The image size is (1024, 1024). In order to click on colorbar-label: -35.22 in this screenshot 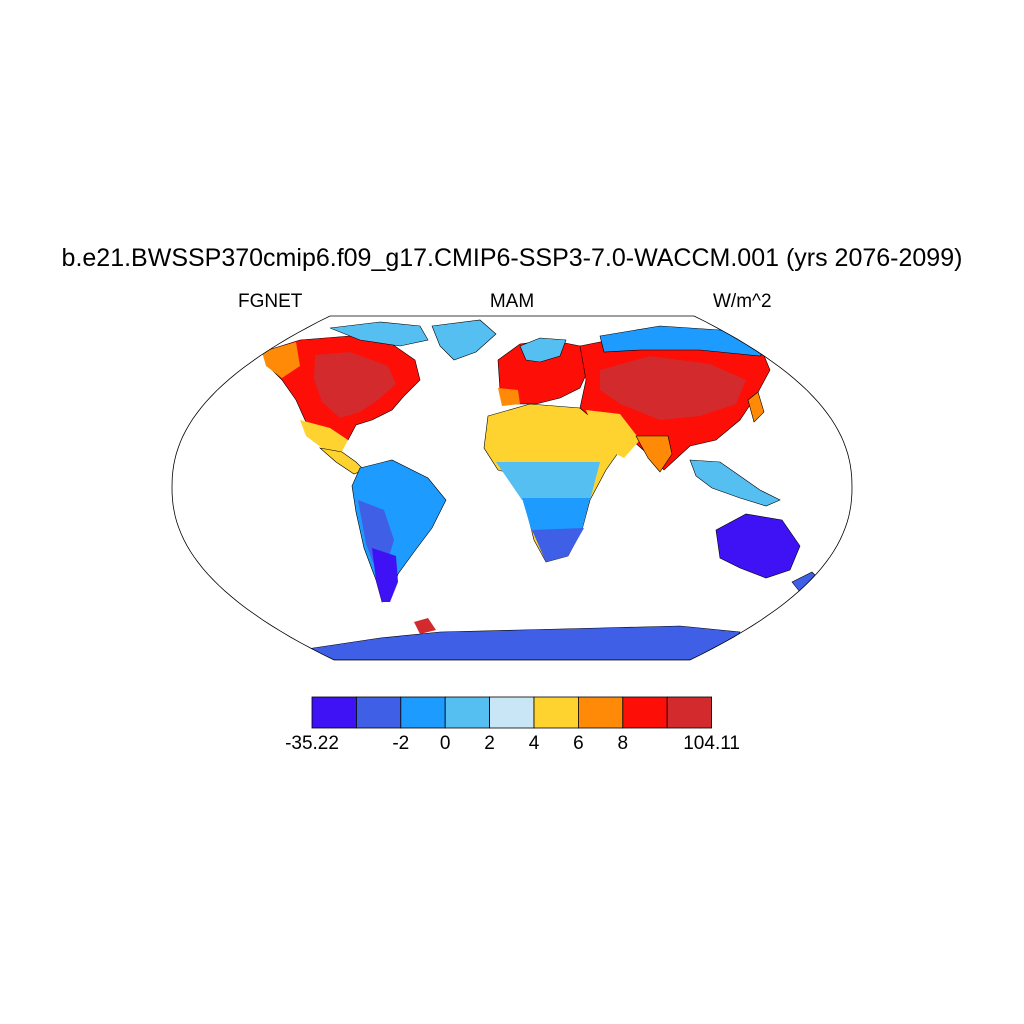, I will do `click(312, 743)`.